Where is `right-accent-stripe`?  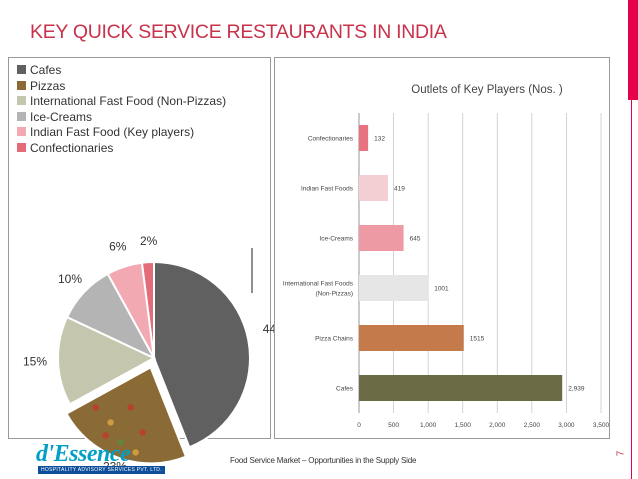
right-accent-stripe is located at coordinates (633, 50).